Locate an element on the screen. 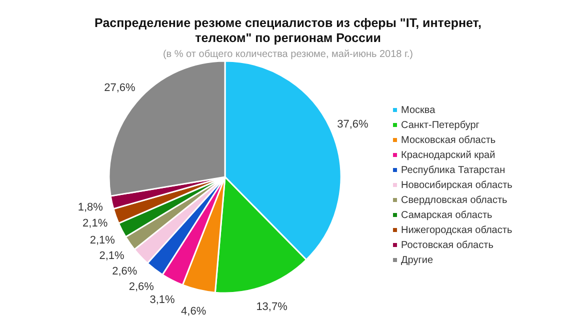  legend-label: Ростовская область is located at coordinates (447, 245).